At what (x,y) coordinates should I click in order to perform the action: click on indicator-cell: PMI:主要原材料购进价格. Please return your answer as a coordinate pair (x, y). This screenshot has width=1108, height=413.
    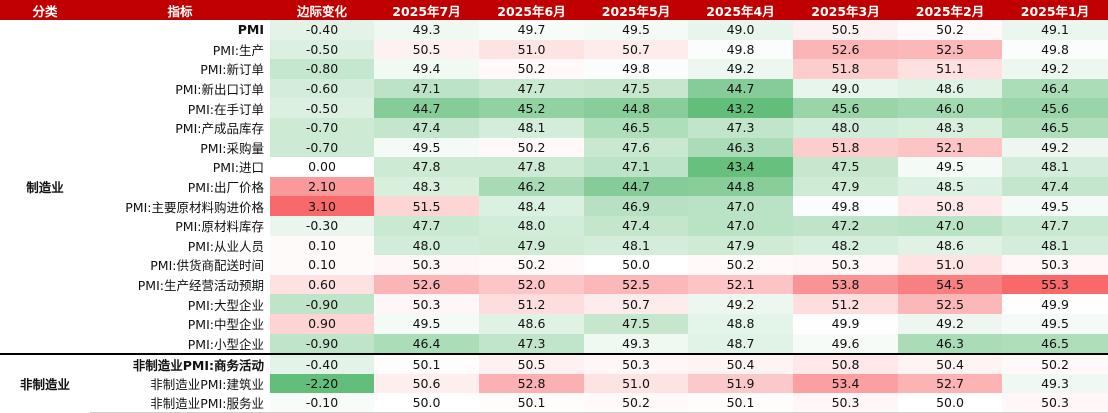
    Looking at the image, I should click on (180, 206).